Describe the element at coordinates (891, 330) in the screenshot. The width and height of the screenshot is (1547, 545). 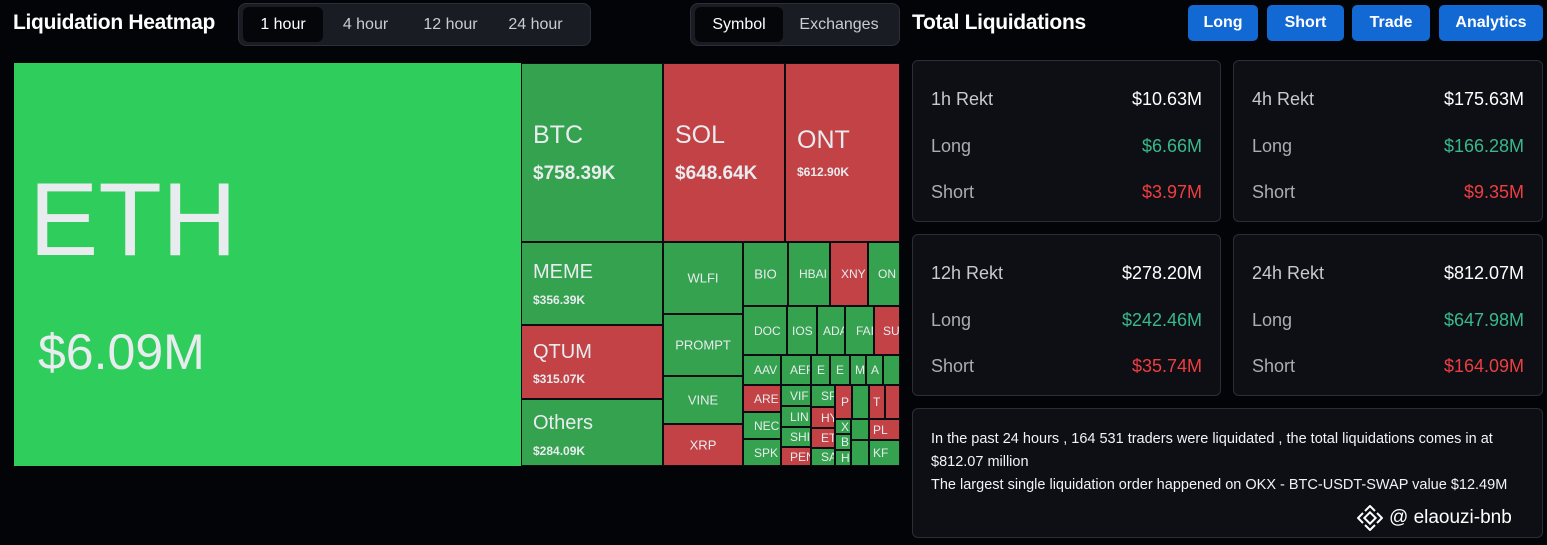
I see `tile-symbol: SU` at that location.